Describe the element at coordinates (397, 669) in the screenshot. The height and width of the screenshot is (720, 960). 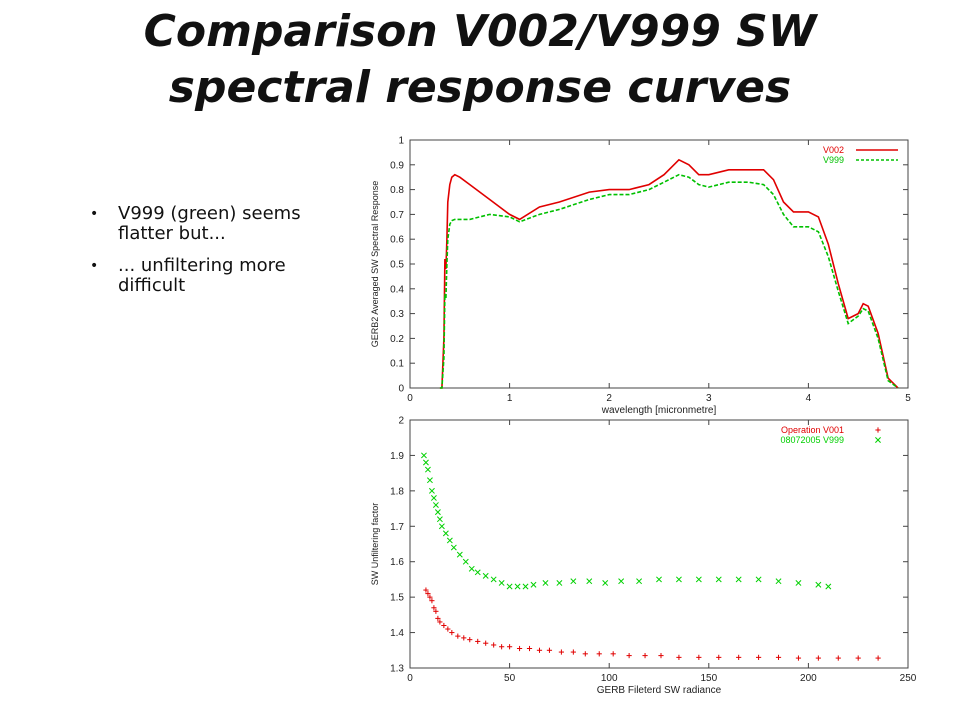
I see `y-tick-label: 1.3` at that location.